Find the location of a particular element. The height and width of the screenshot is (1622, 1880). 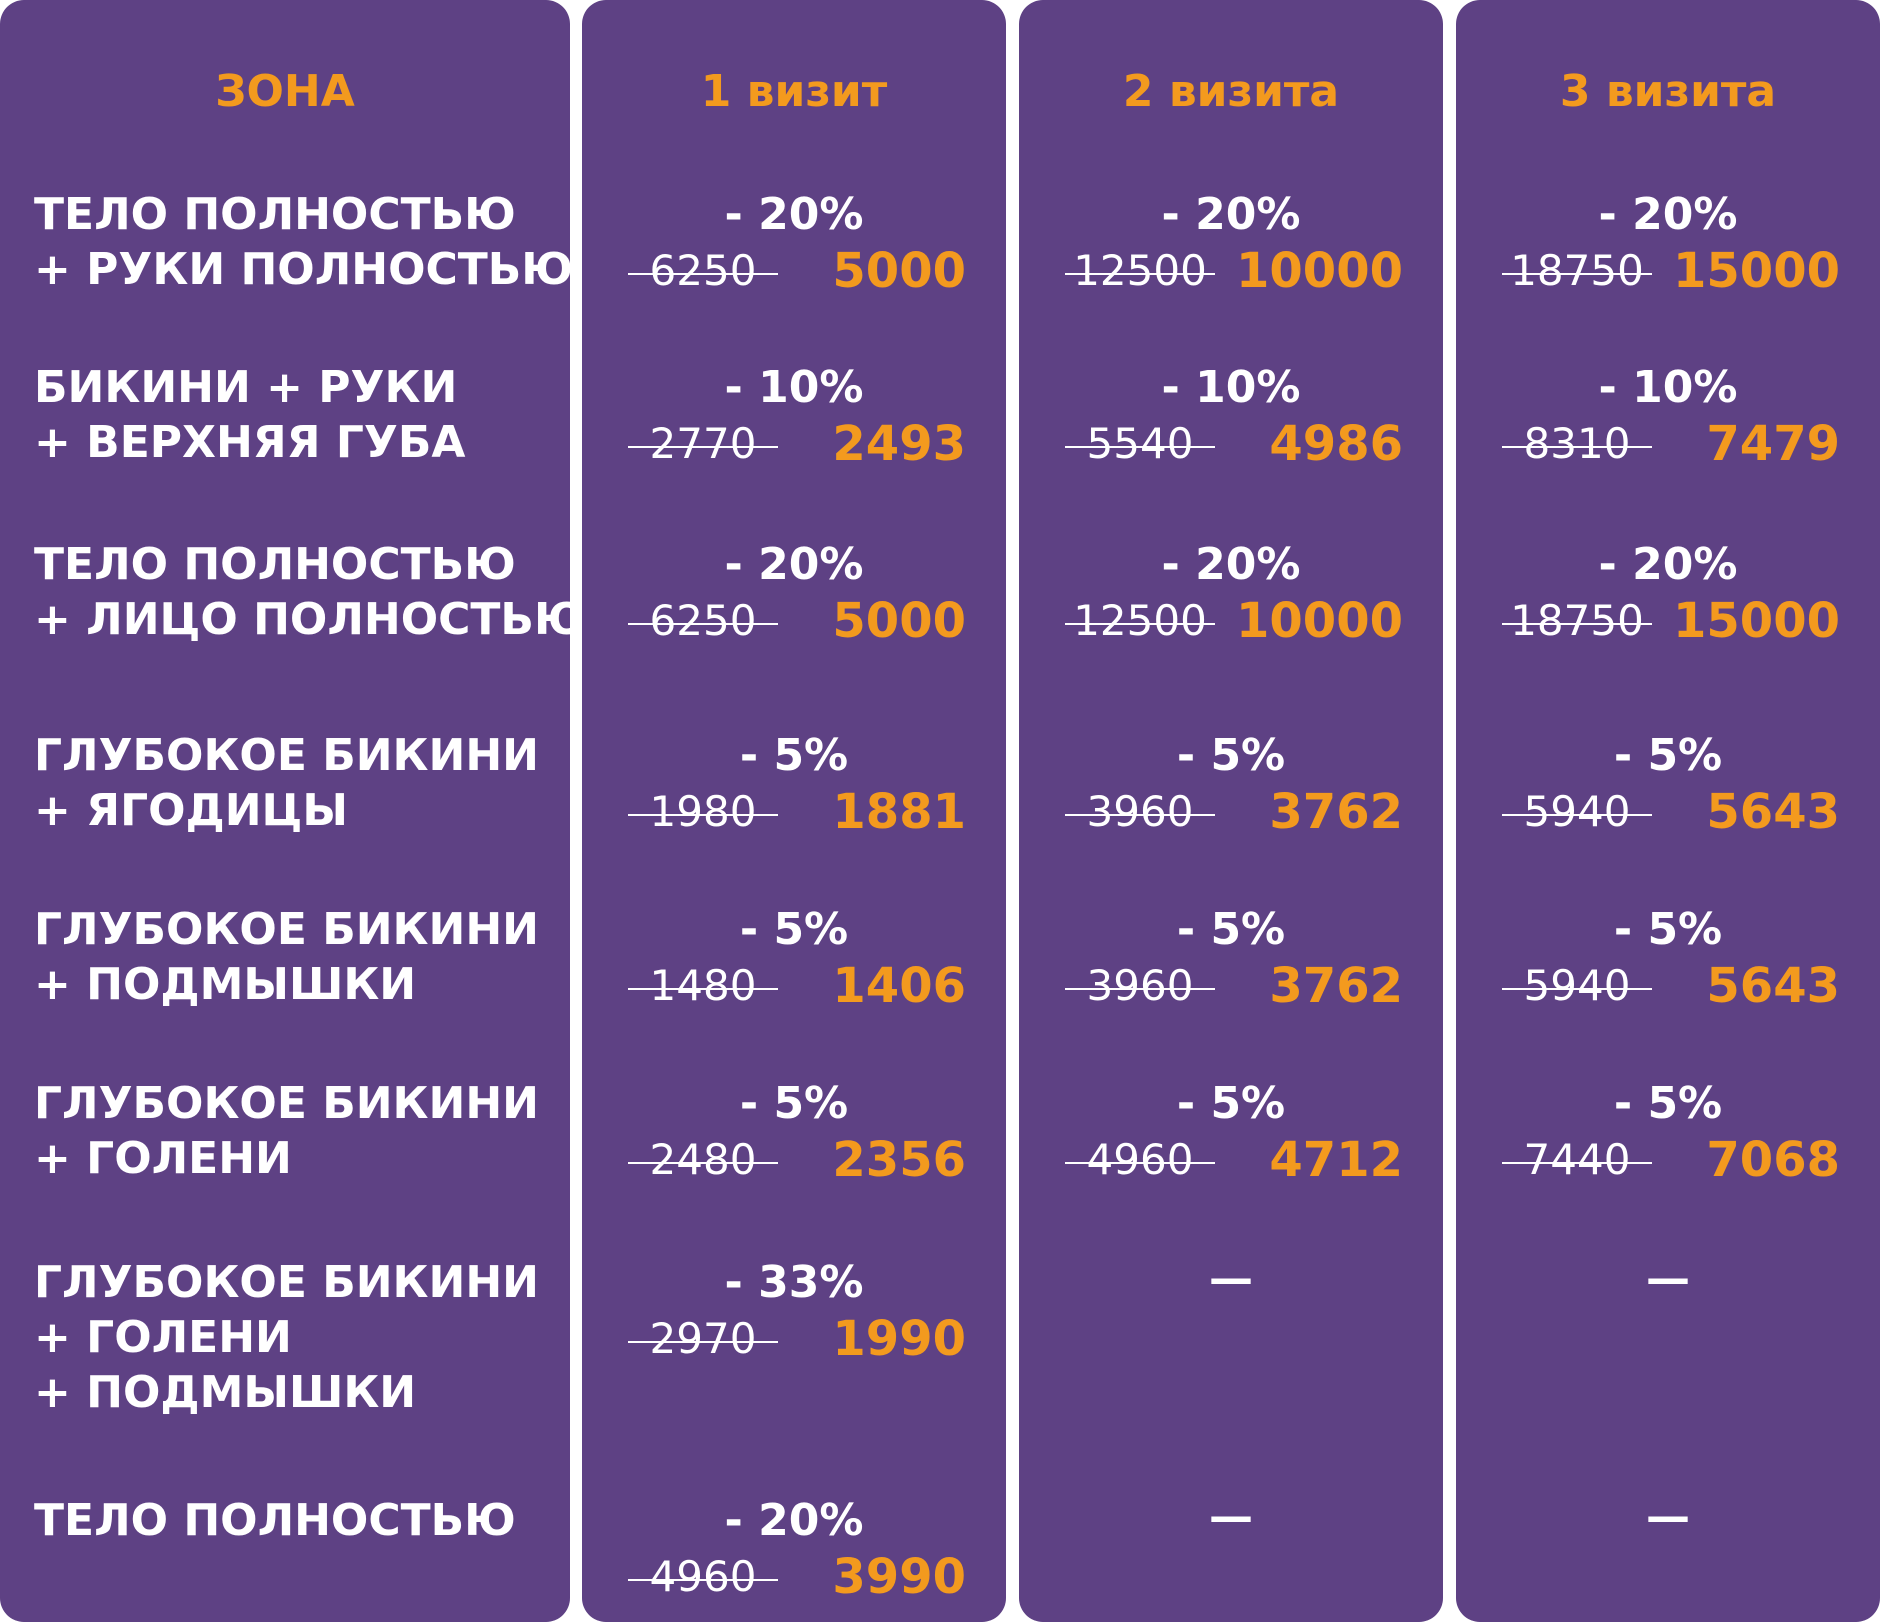

price-cell: - 10% 2770 2493 is located at coordinates (794, 416).